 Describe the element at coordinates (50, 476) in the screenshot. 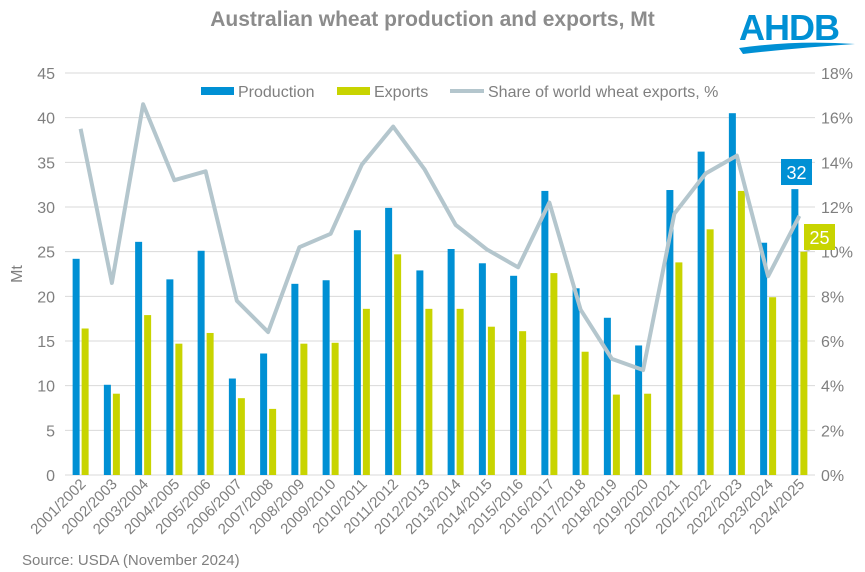

I see `y-tick-label: 0` at that location.